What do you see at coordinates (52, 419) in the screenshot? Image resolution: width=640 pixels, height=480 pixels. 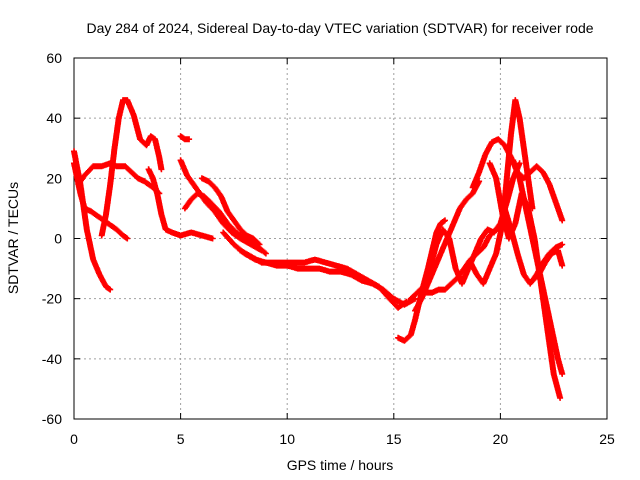 I see `y-tick-label: -60` at bounding box center [52, 419].